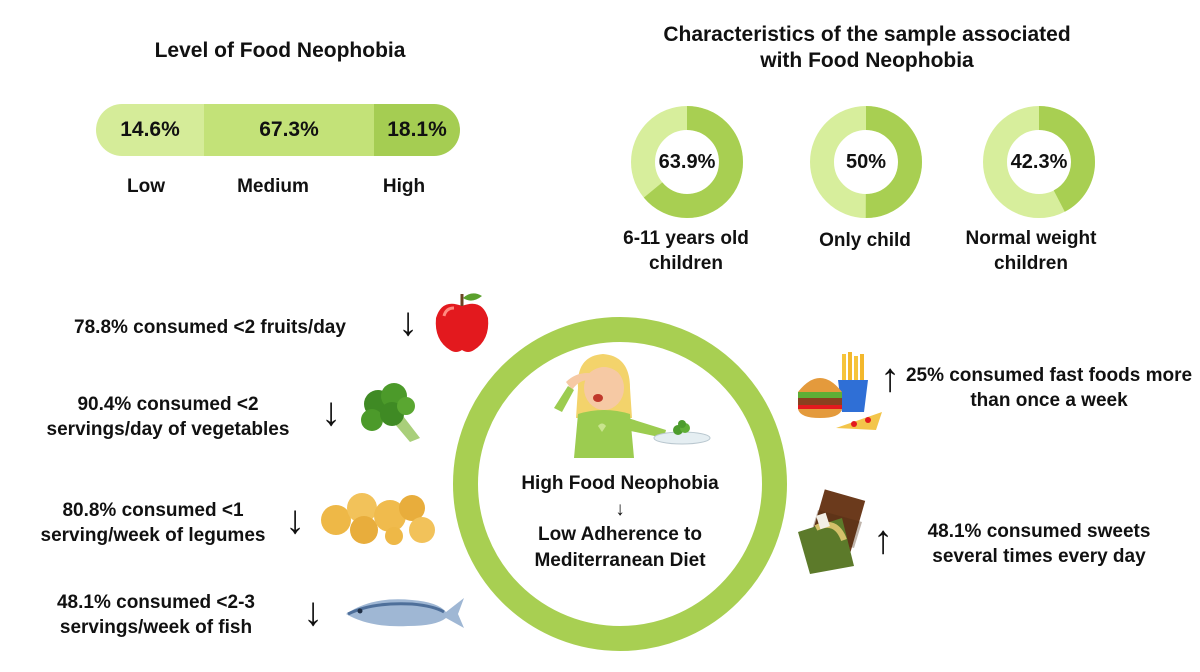 The height and width of the screenshot is (672, 1200). Describe the element at coordinates (417, 130) in the screenshot. I see `level-segment-high: 18.1%` at that location.